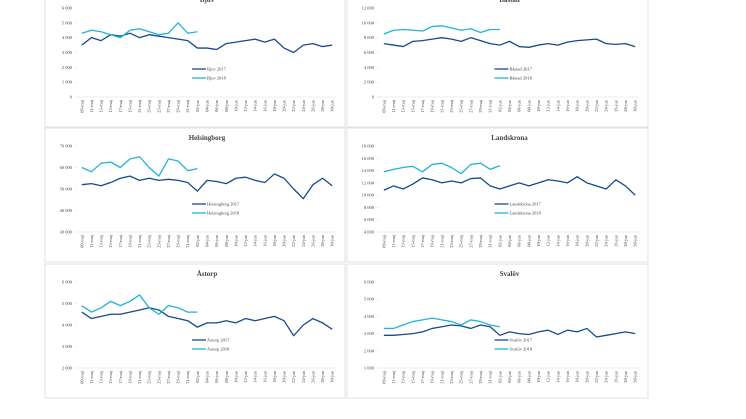 This screenshot has width=746, height=419. Describe the element at coordinates (521, 349) in the screenshot. I see `legend-label: Svalöv 2018` at that location.